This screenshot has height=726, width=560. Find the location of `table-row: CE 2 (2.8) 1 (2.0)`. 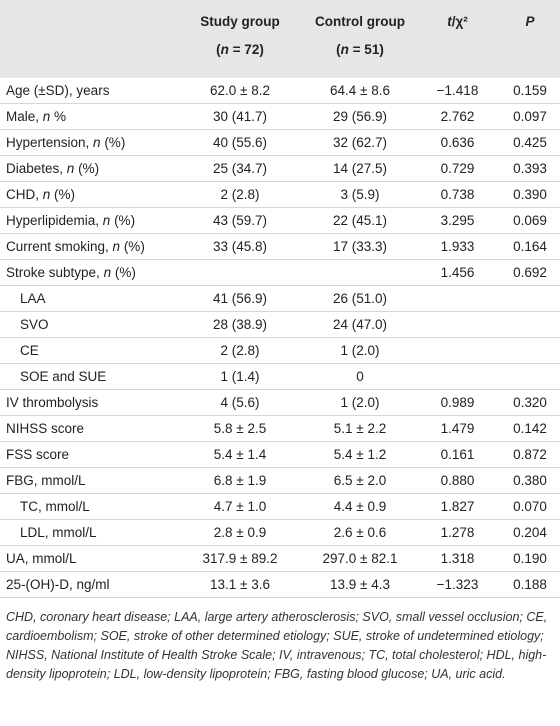

table-row: CE 2 (2.8) 1 (2.0) is located at coordinates (280, 350).